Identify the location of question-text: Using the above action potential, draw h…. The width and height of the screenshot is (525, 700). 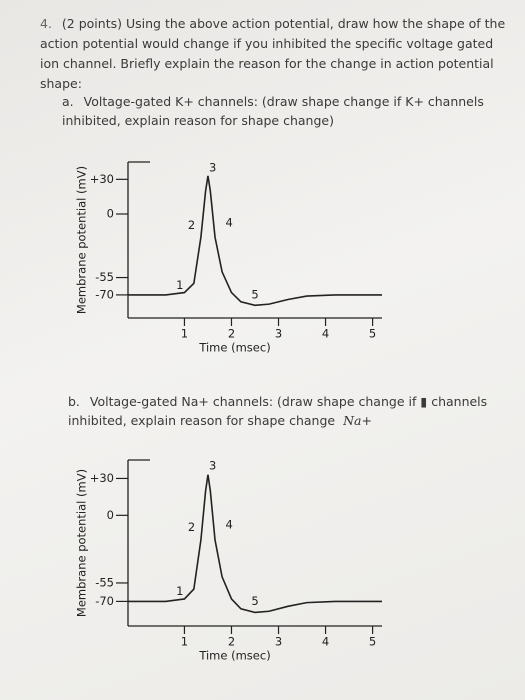
(273, 53).